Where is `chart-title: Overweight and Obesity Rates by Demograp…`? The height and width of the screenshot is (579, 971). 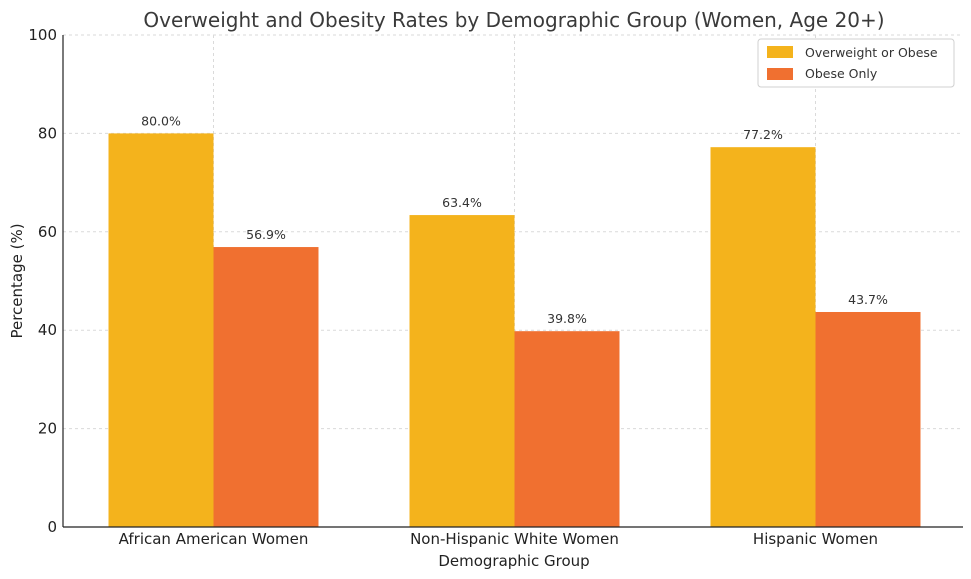
chart-title: Overweight and Obesity Rates by Demograp… is located at coordinates (513, 20).